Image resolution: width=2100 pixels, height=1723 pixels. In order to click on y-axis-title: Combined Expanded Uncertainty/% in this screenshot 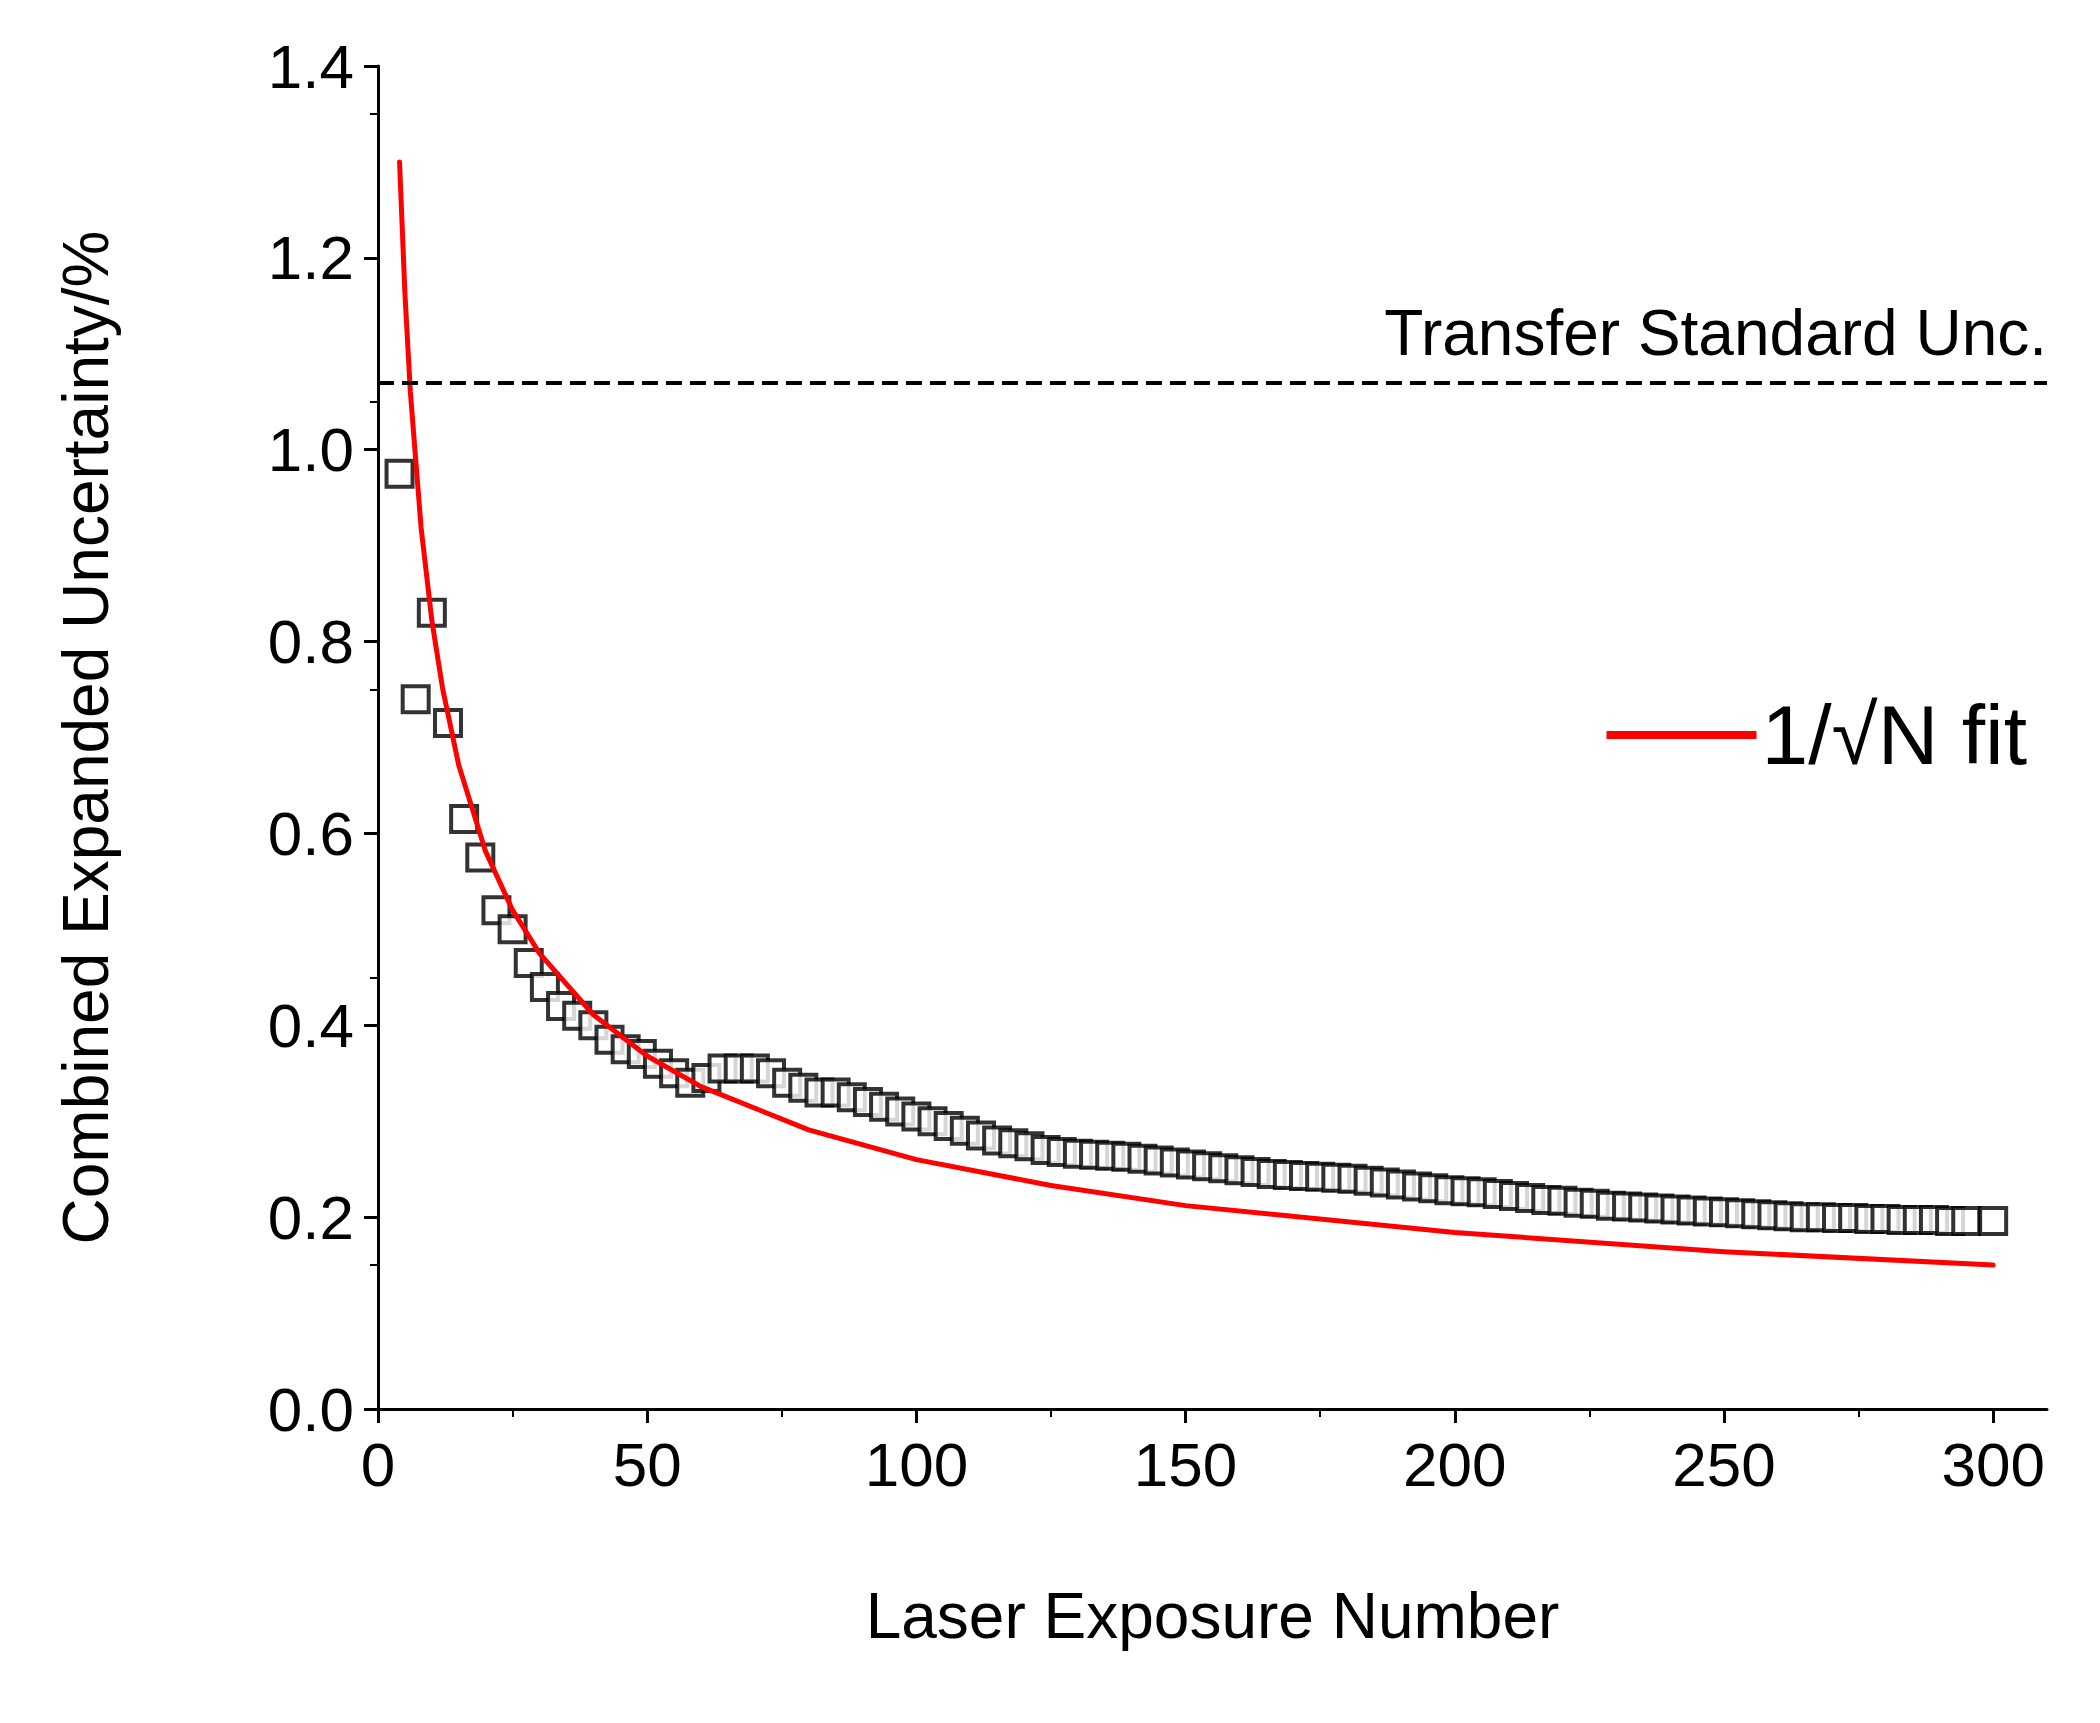, I will do `click(86, 737)`.